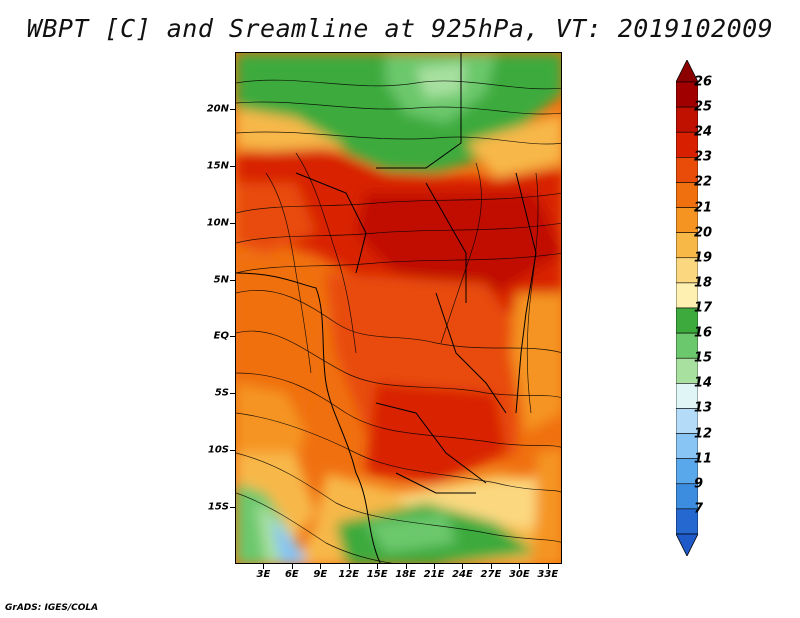  Describe the element at coordinates (703, 383) in the screenshot. I see `colorbar-level-label: 14` at that location.